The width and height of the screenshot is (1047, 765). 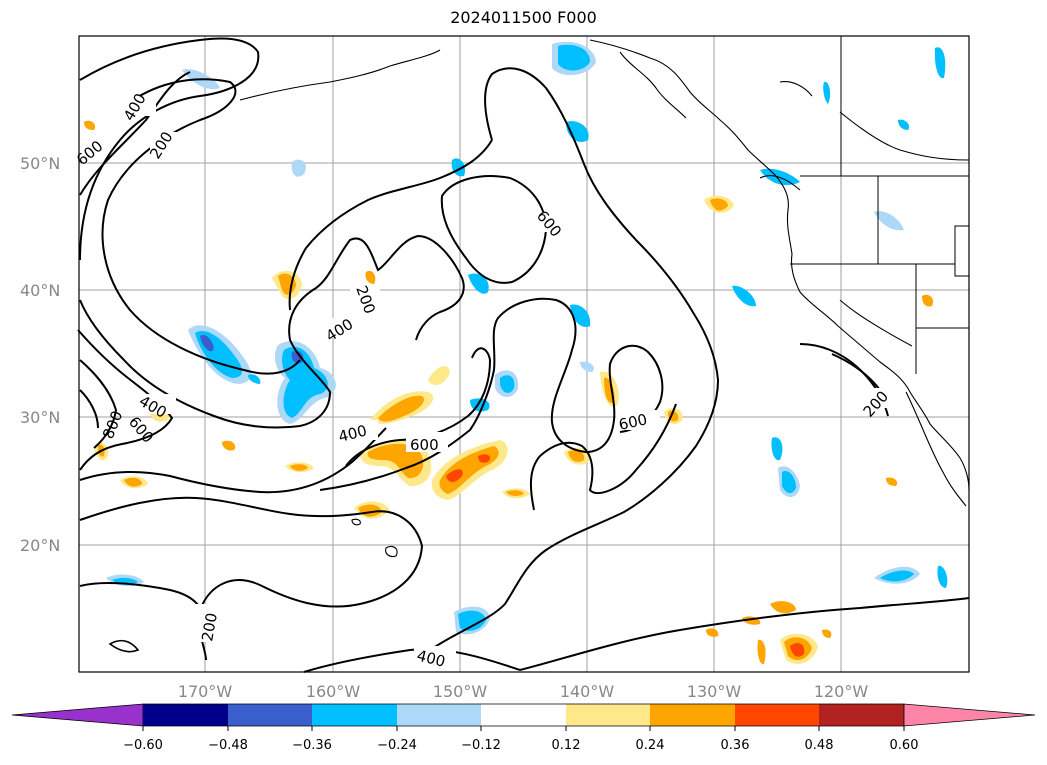 What do you see at coordinates (312, 745) in the screenshot?
I see `colorbar-tick-label: −0.36` at bounding box center [312, 745].